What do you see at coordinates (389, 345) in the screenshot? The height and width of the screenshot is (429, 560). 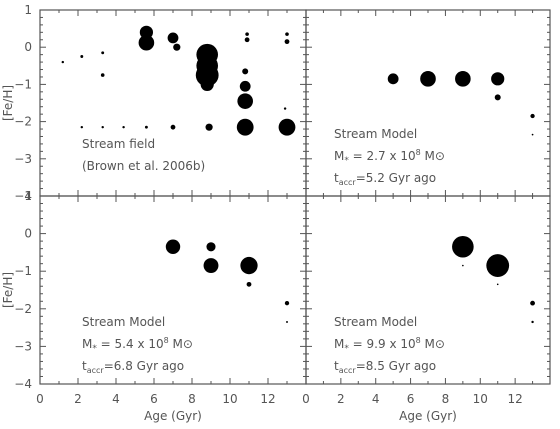 I see `panel-4-label-2: M* = 9.9 x 108 M⊙` at bounding box center [389, 345].